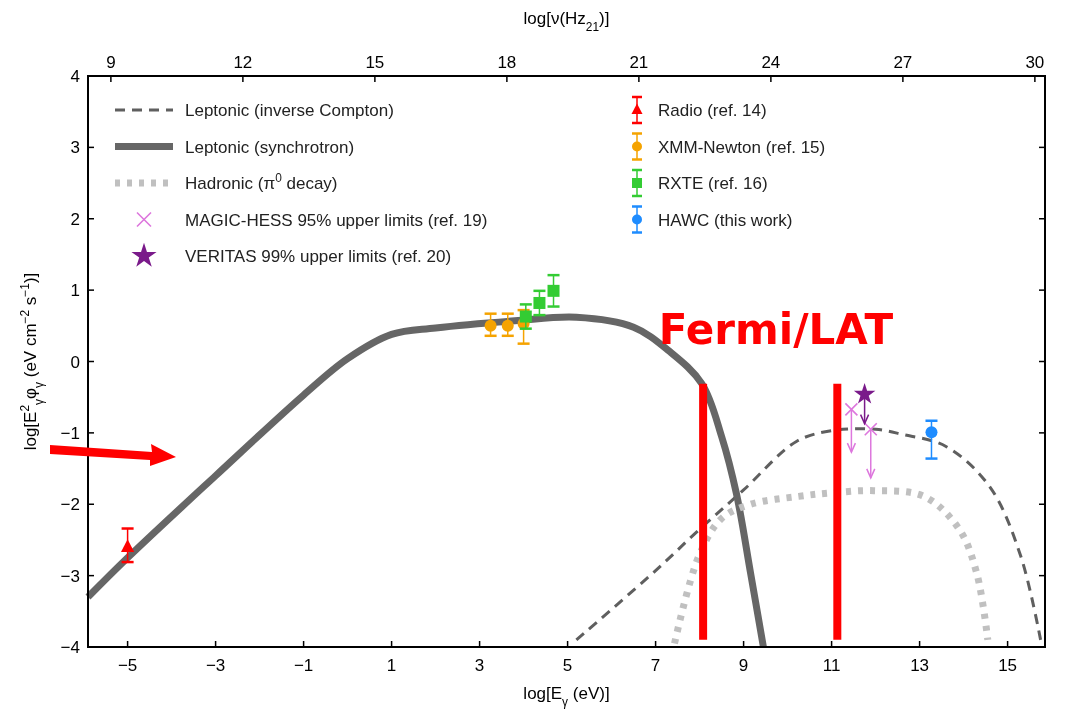 The width and height of the screenshot is (1072, 713). I want to click on x2-tick-label: 12, so click(243, 62).